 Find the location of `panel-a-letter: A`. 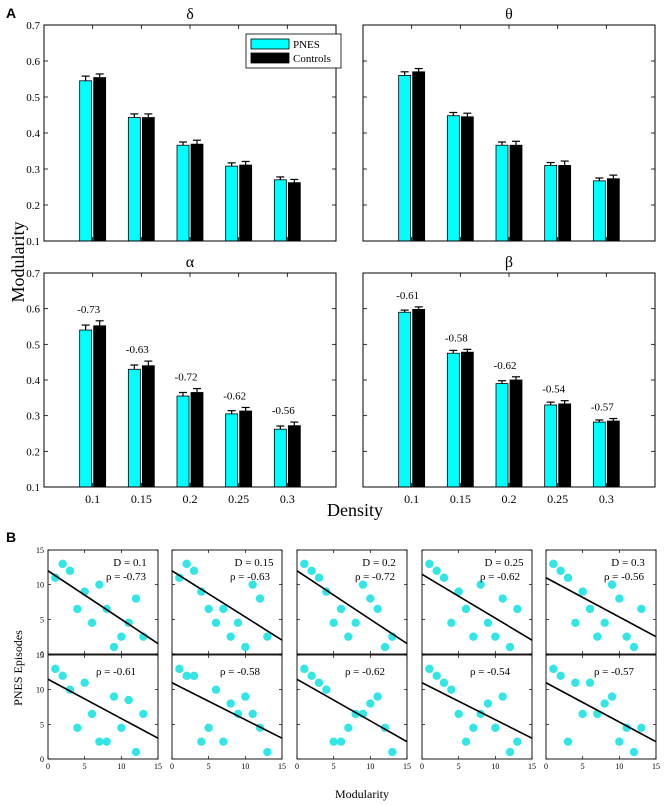

panel-a-letter: A is located at coordinates (11, 13).